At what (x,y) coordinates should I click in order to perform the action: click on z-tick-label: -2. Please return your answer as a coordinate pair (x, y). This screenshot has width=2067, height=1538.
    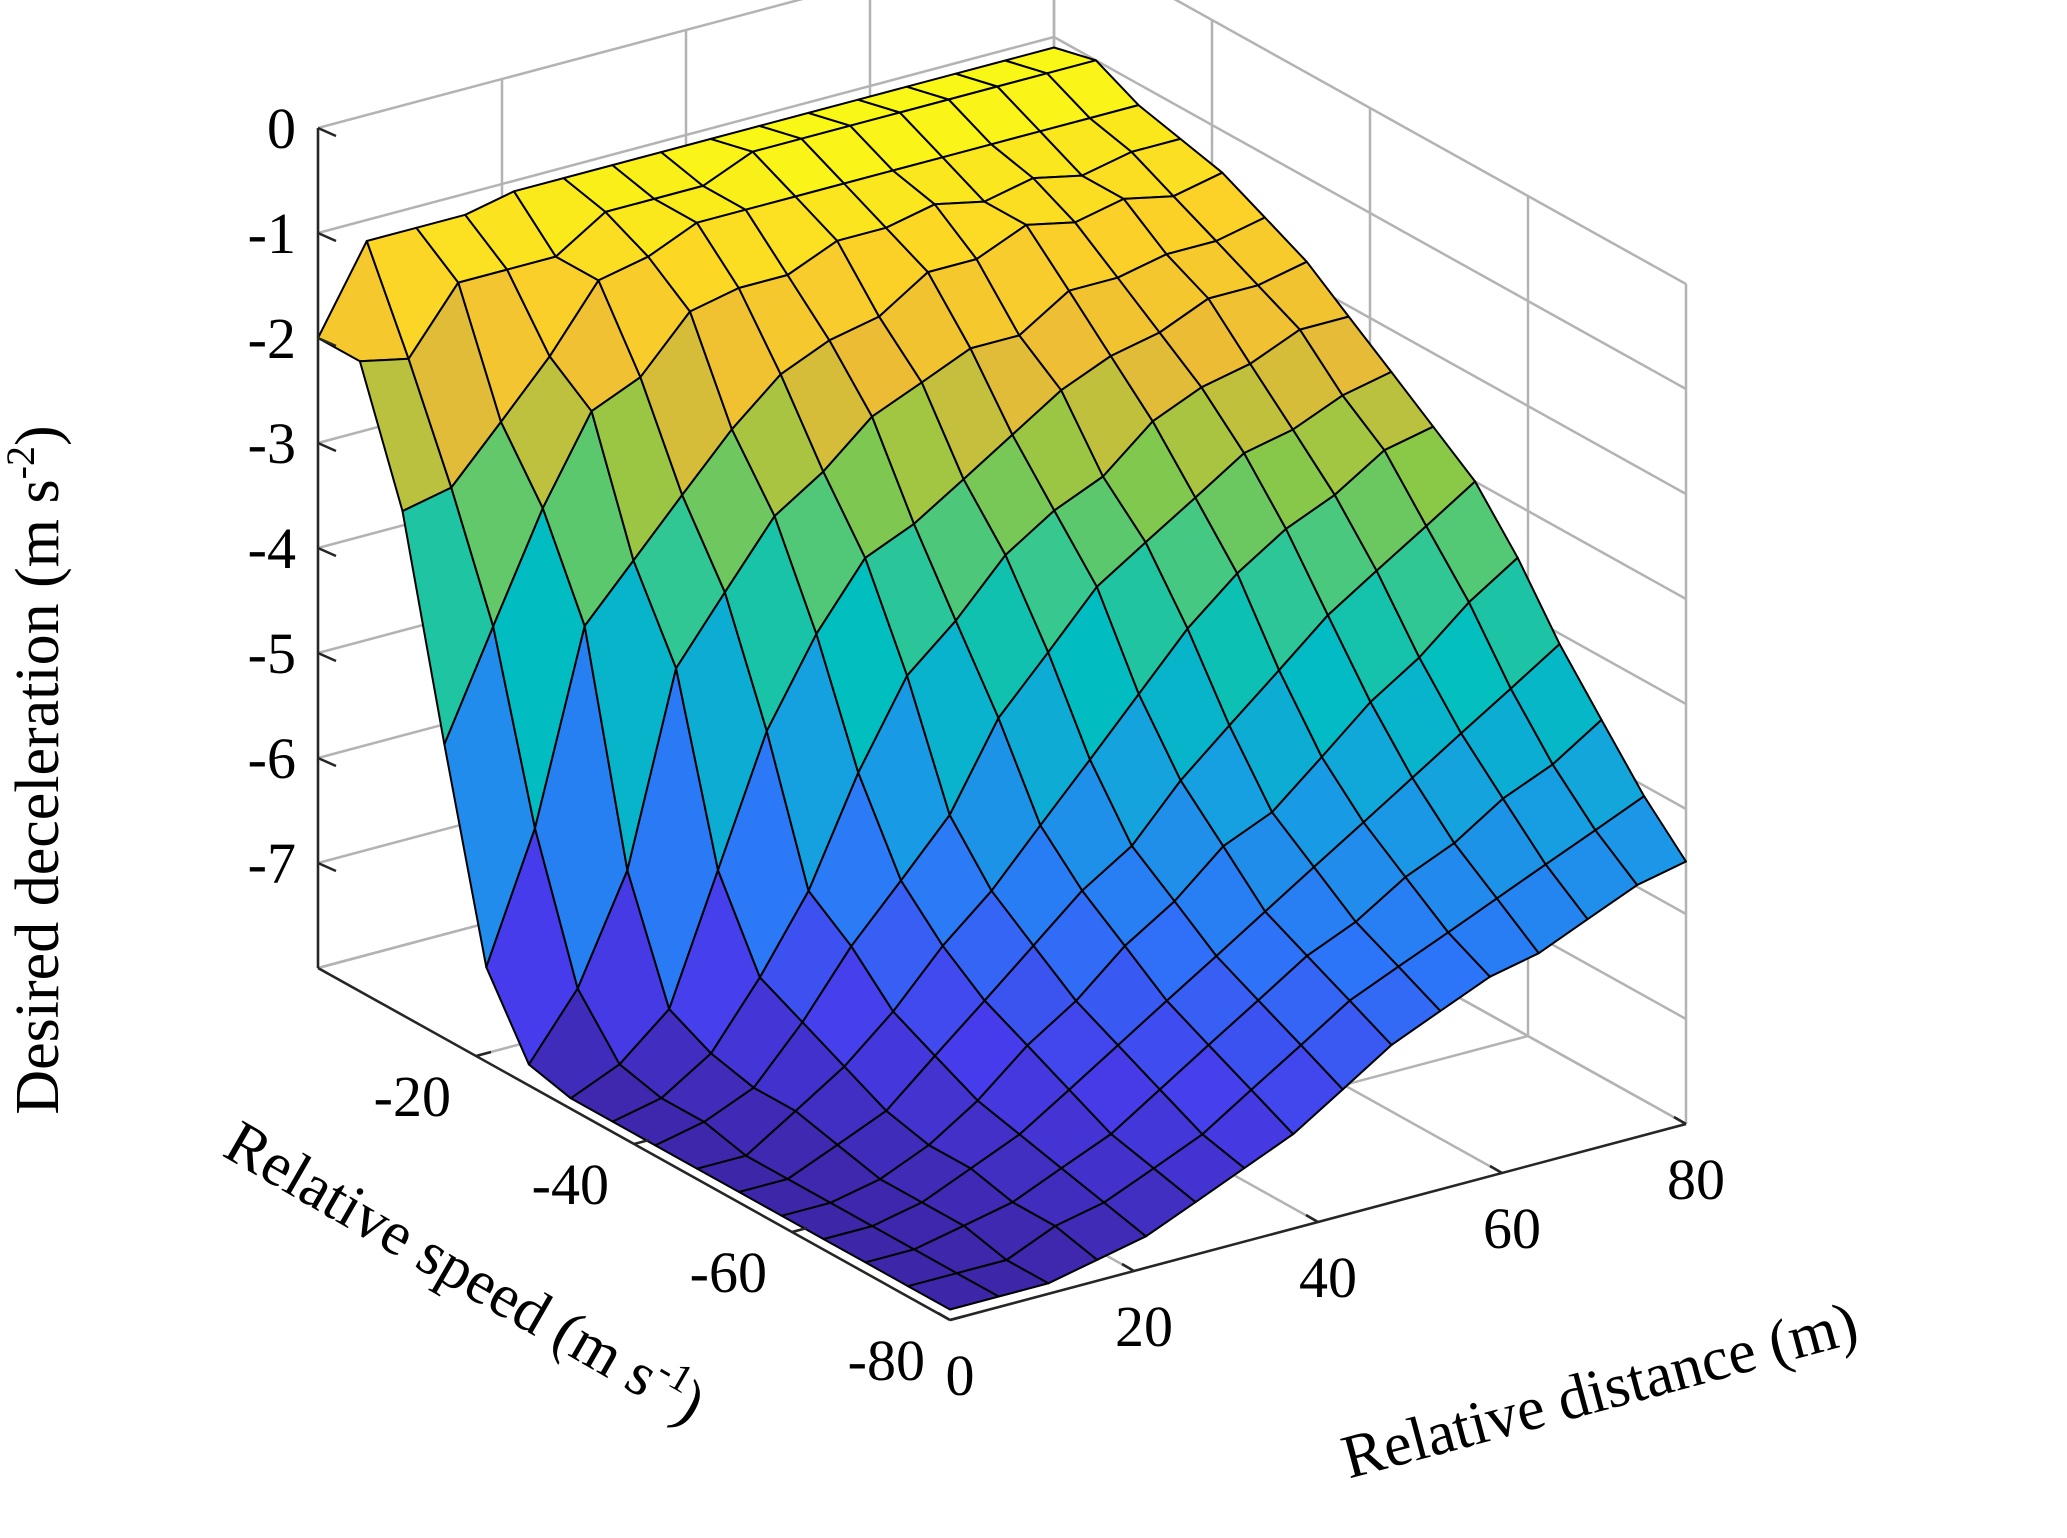
    Looking at the image, I should click on (272, 338).